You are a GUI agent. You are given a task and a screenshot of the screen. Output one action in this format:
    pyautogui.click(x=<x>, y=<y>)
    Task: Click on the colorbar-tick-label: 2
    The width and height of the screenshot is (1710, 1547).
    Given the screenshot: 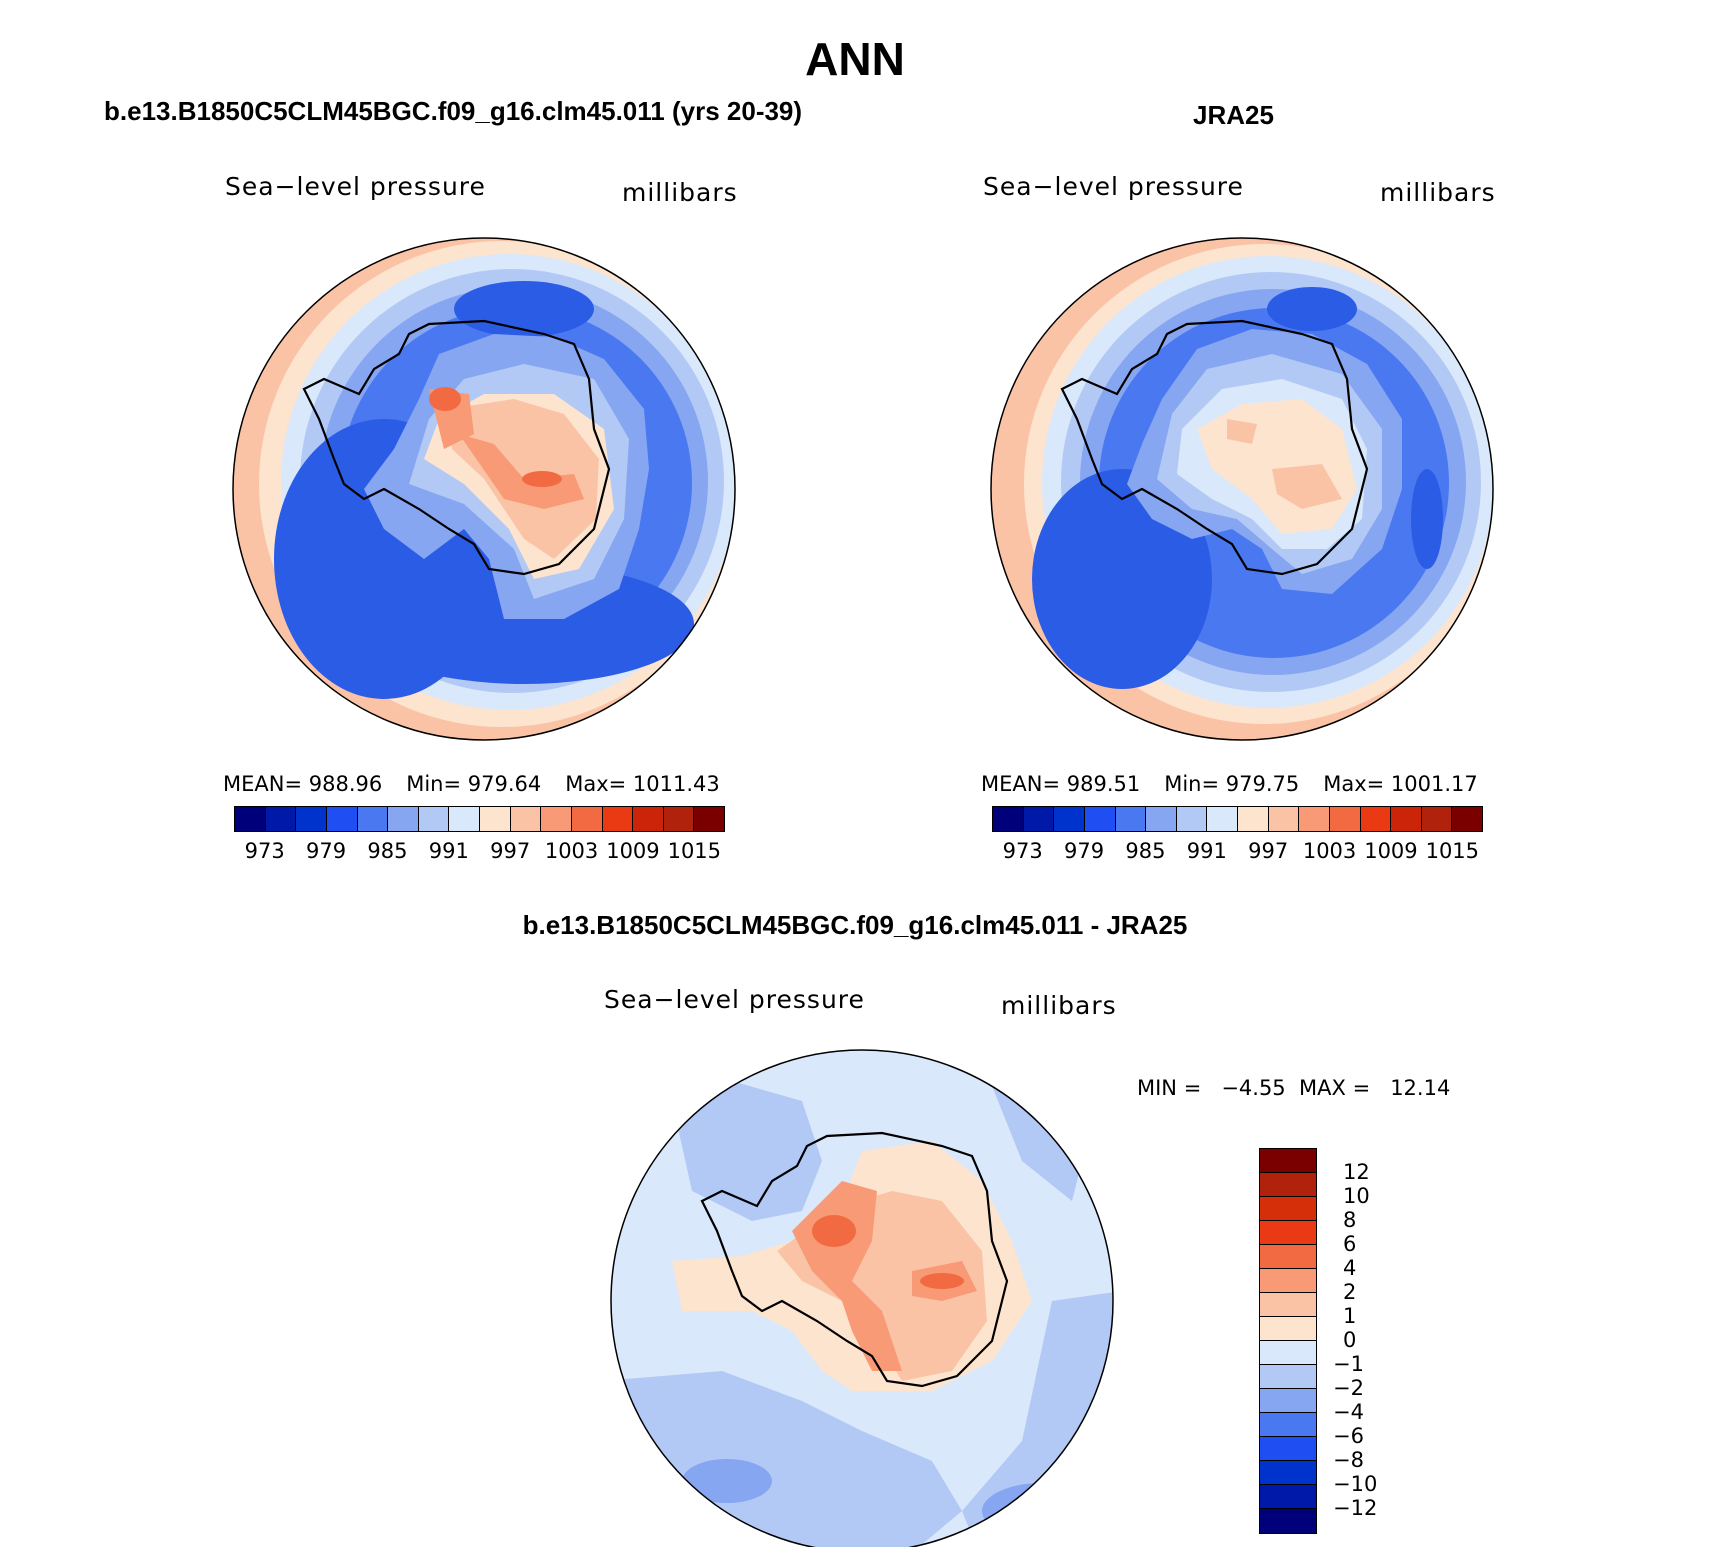 What is the action you would take?
    pyautogui.click(x=1350, y=1292)
    